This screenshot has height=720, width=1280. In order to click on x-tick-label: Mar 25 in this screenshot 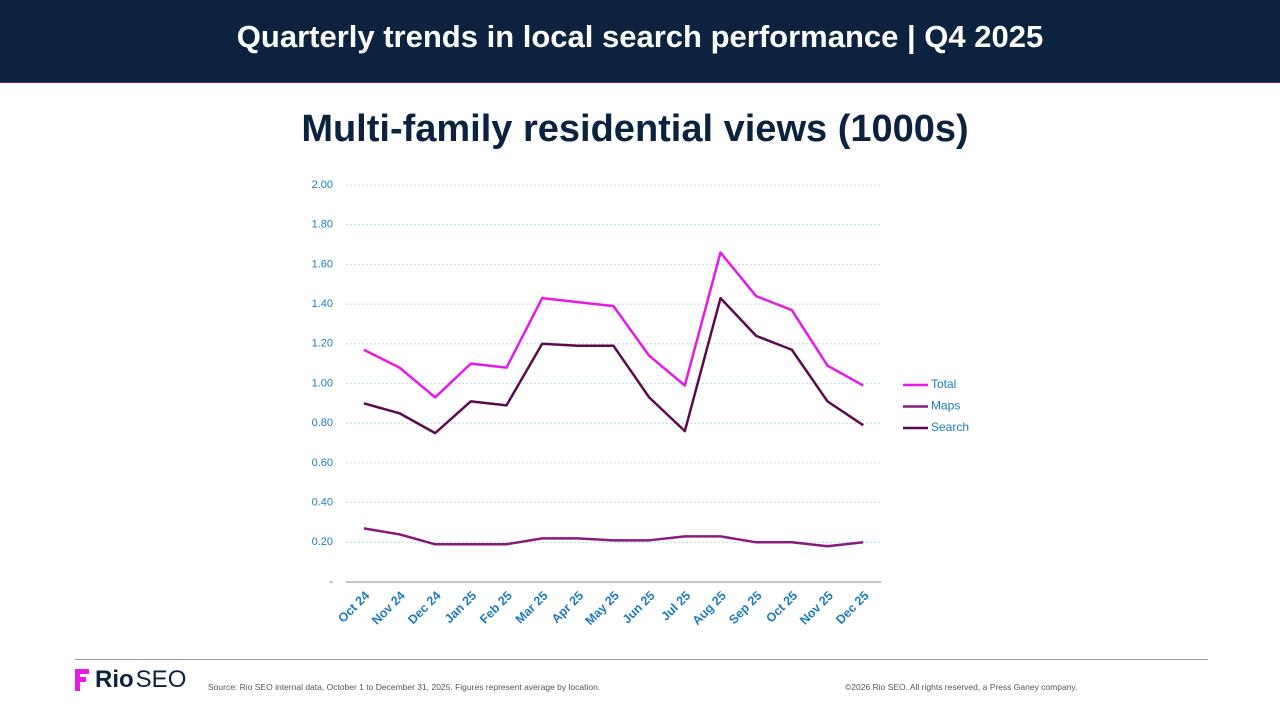, I will do `click(532, 608)`.